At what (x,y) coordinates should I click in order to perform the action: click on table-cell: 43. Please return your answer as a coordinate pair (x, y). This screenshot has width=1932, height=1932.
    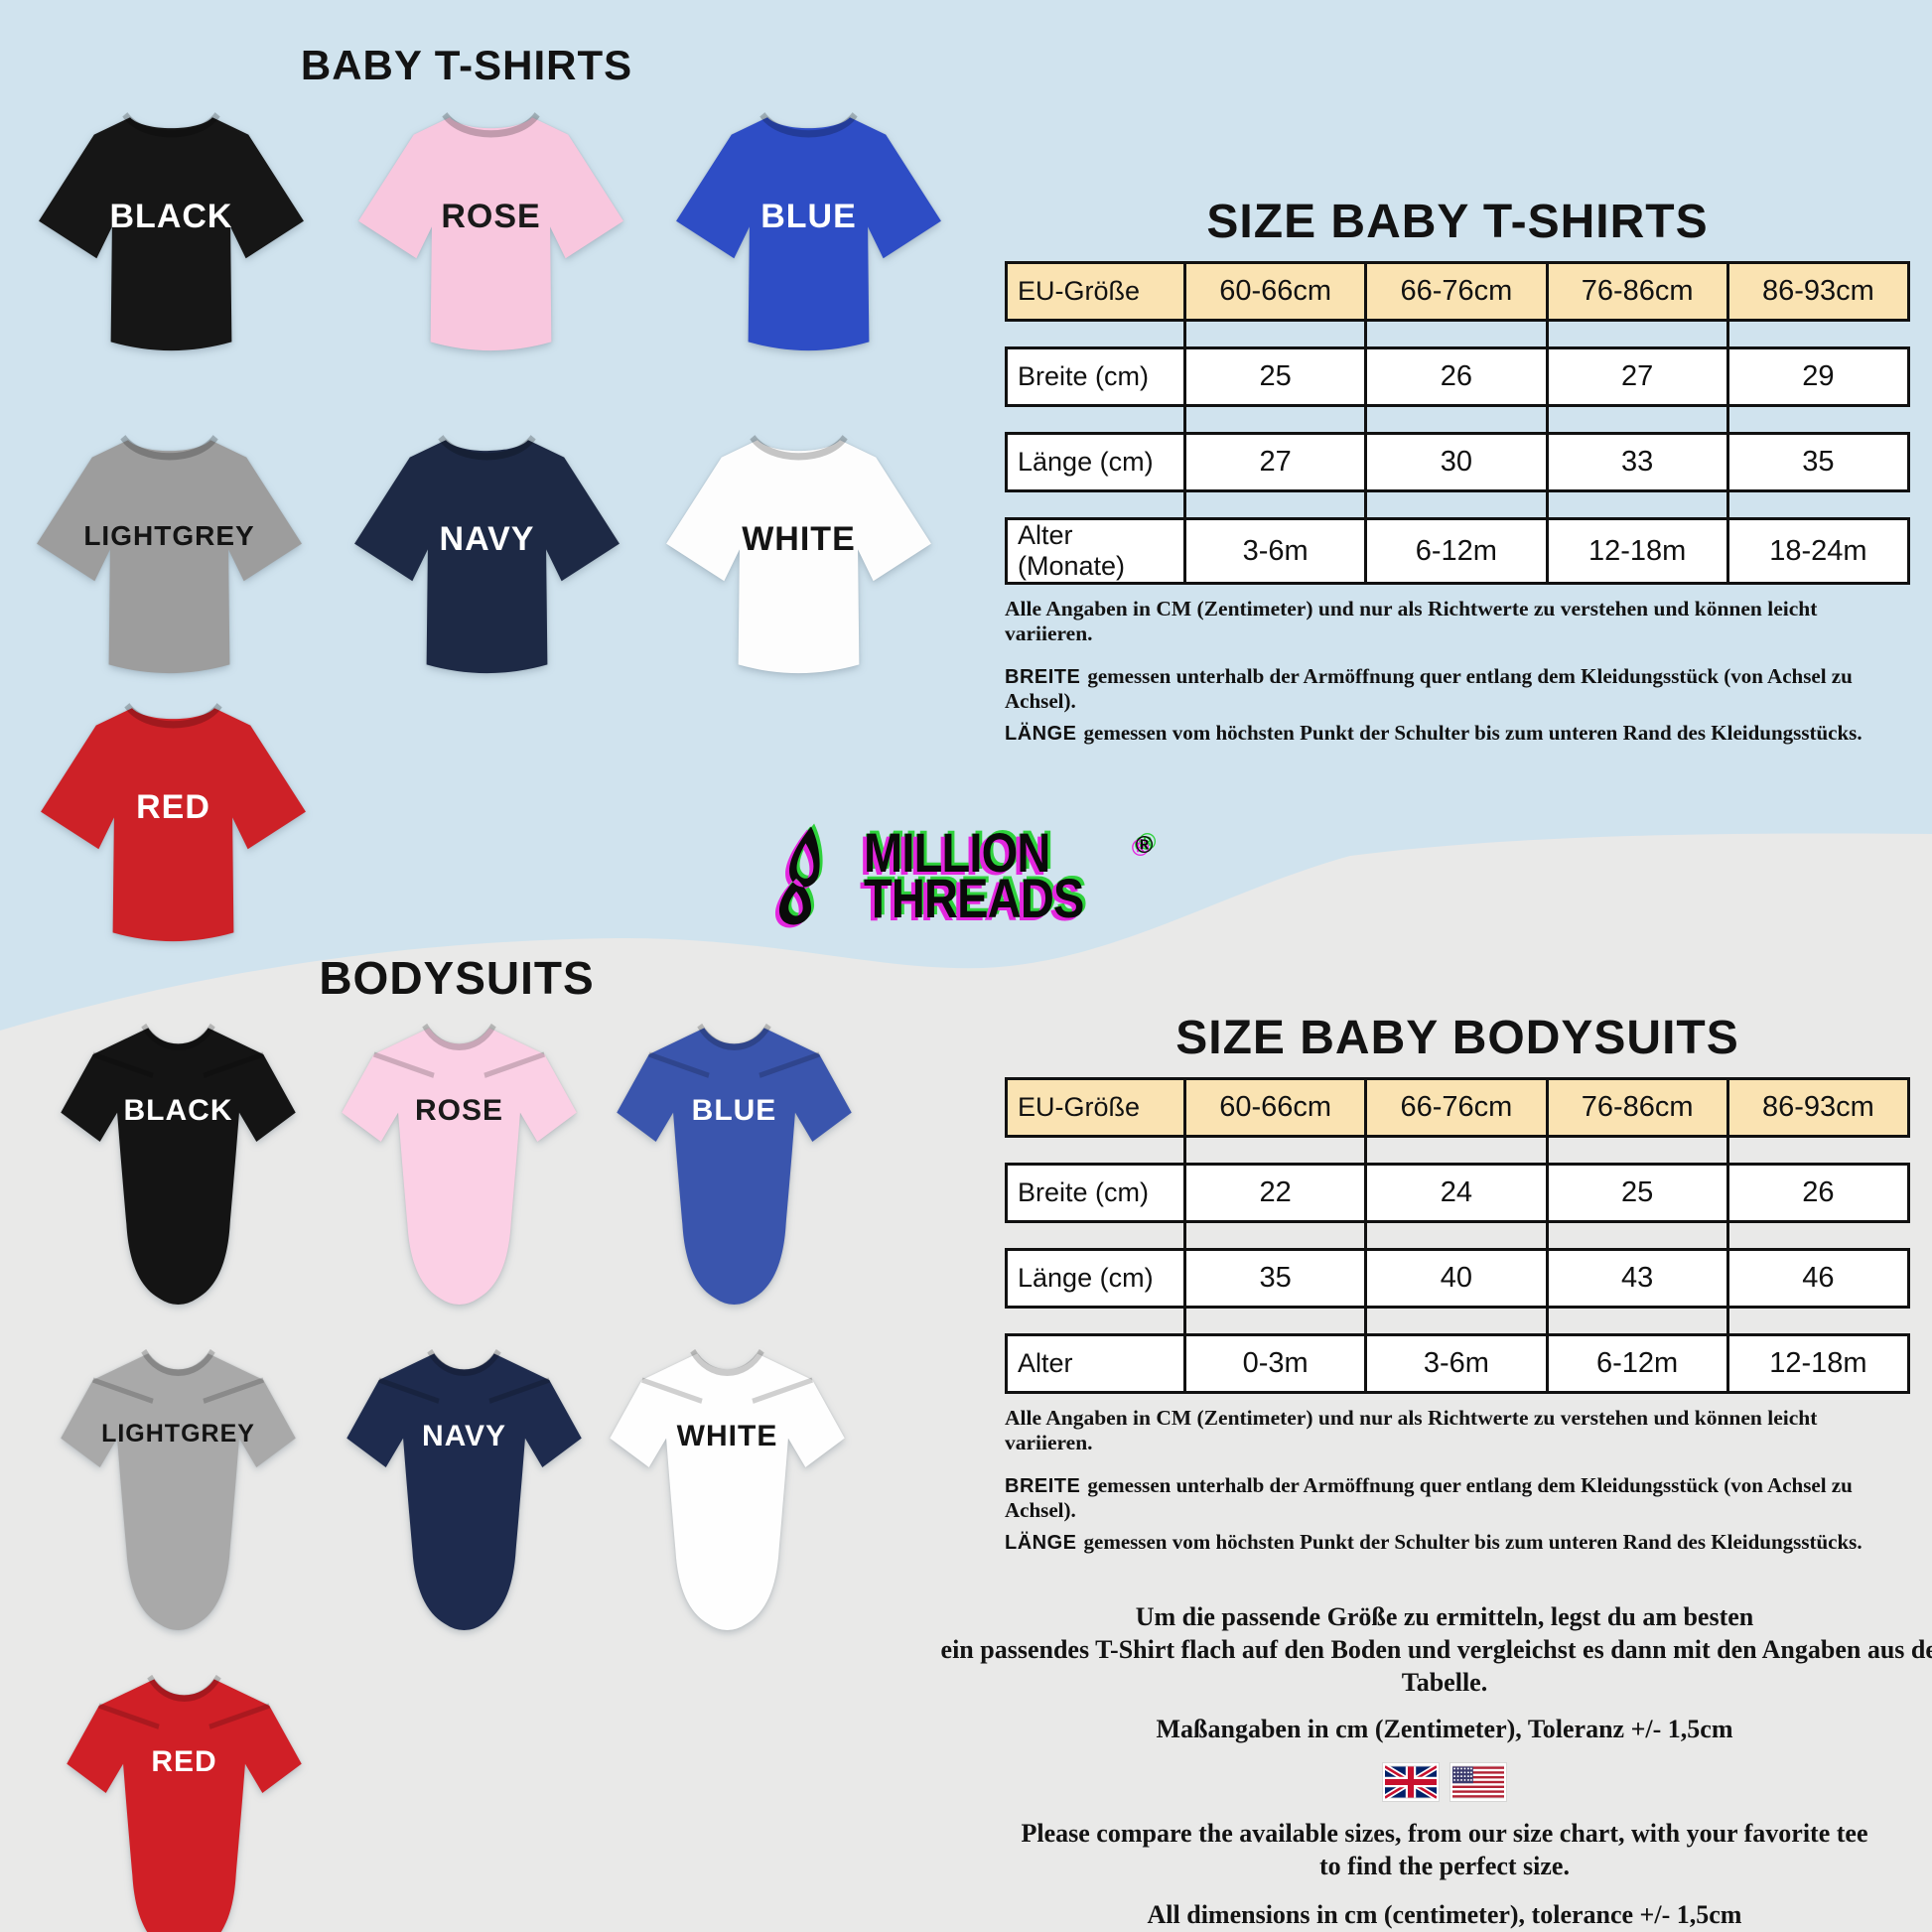
    Looking at the image, I should click on (1637, 1278).